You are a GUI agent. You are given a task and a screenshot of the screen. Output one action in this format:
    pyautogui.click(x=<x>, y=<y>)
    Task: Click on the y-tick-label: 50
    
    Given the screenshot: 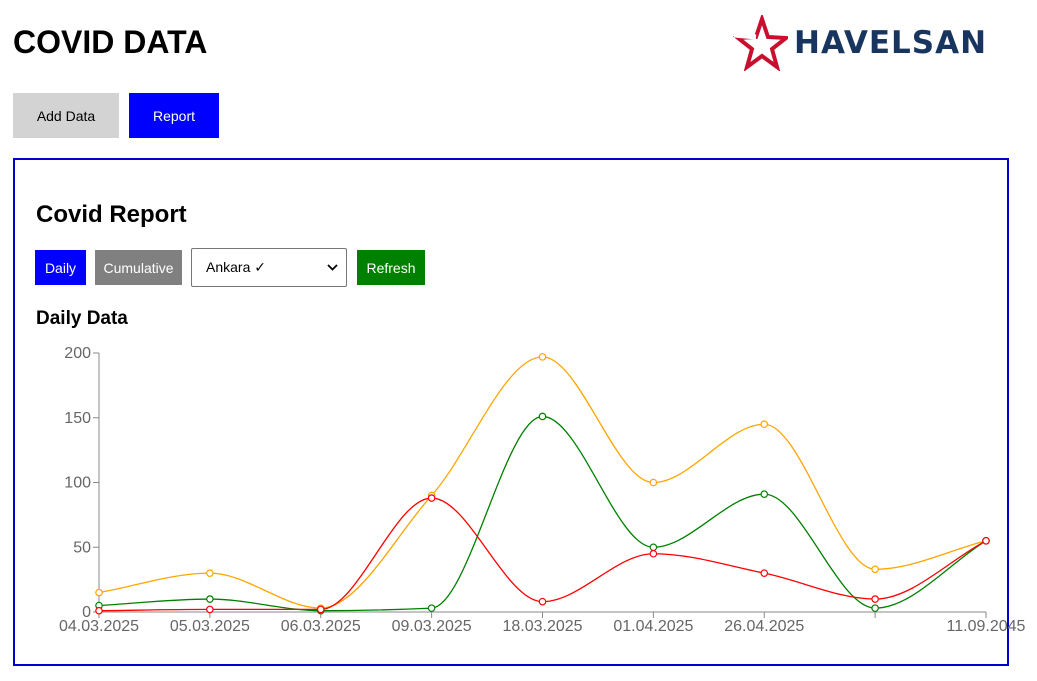 What is the action you would take?
    pyautogui.click(x=82, y=547)
    